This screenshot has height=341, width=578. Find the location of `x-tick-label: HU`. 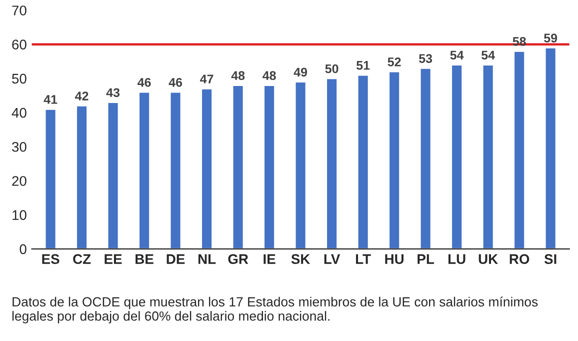

x-tick-label: HU is located at coordinates (394, 259).